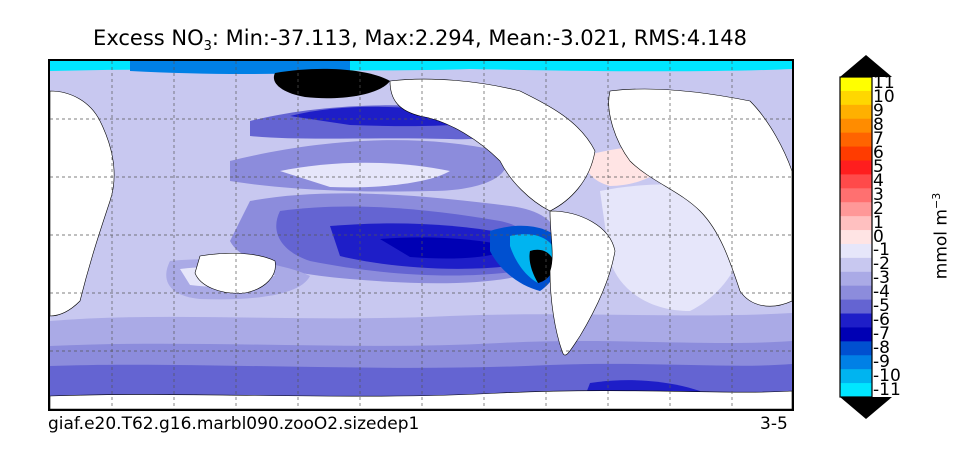 This screenshot has height=466, width=972. I want to click on colorbar-tick-label: 6, so click(878, 153).